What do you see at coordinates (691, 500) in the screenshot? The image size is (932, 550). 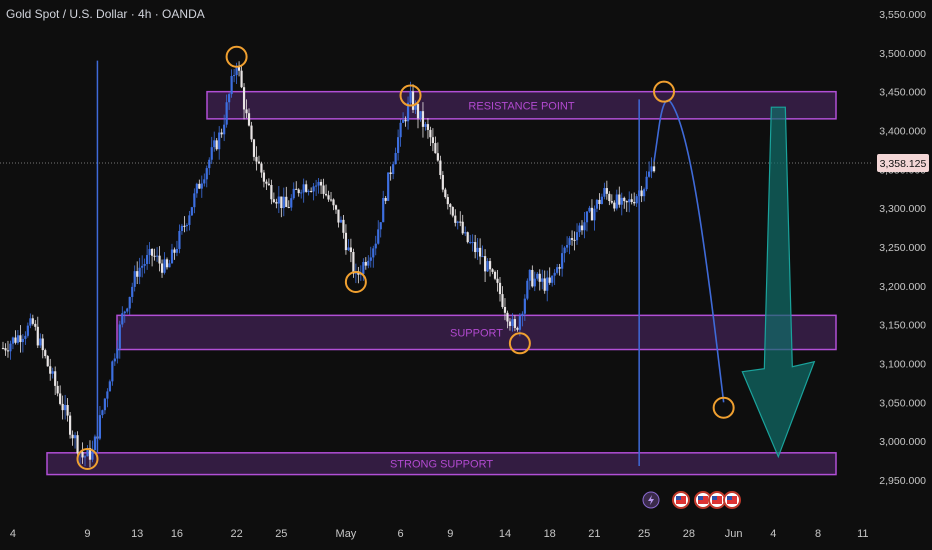 I see `events-layer` at bounding box center [691, 500].